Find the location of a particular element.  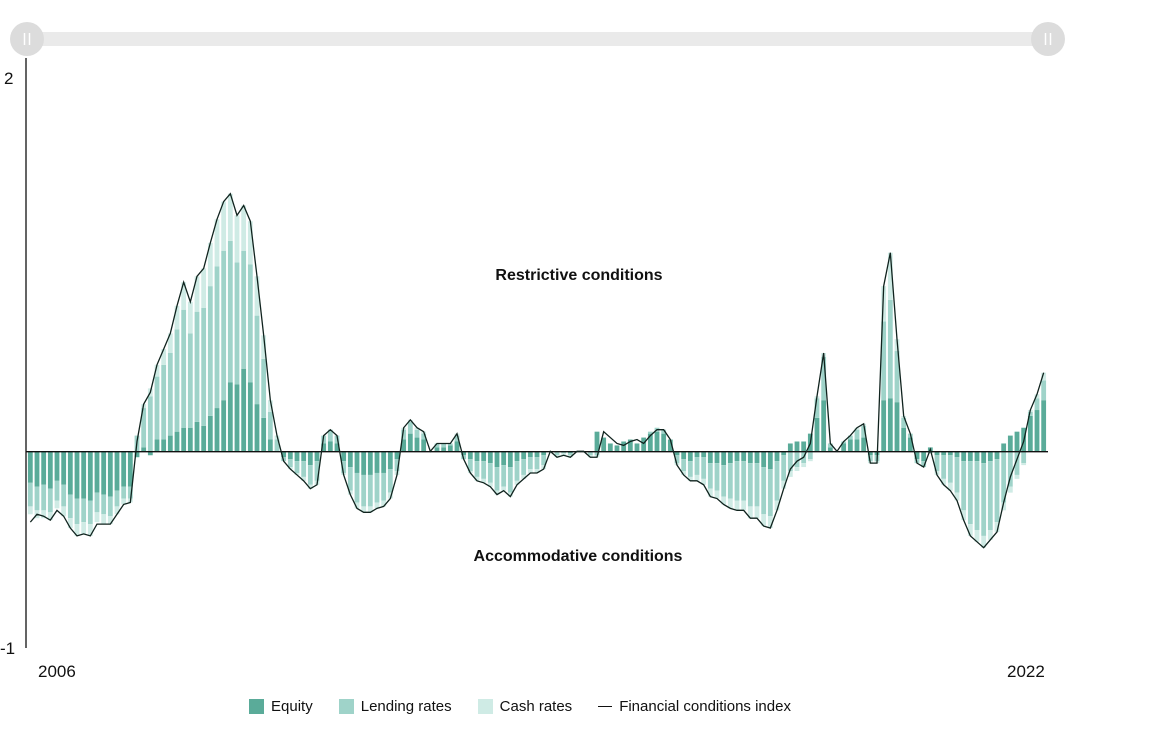

x-tick-start: 2006 is located at coordinates (57, 671).